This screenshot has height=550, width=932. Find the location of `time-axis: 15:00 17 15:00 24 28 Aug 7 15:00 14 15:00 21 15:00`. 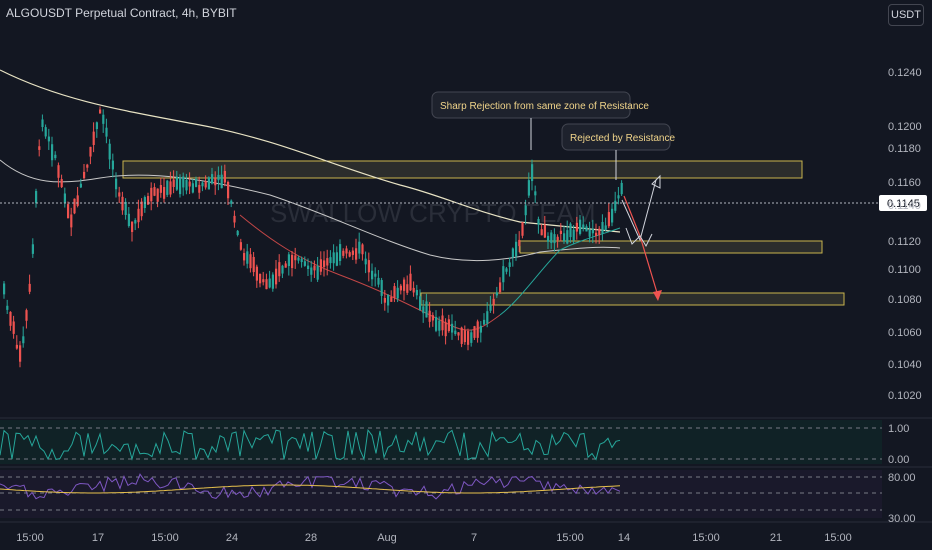

time-axis: 15:00 17 15:00 24 28 Aug 7 15:00 14 15:00 21 15:00 is located at coordinates (434, 538).